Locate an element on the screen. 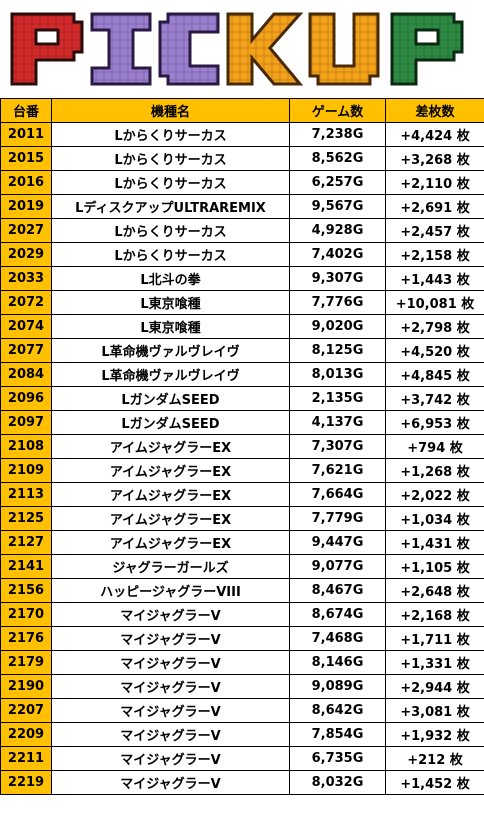 The image size is (484, 826). letter-i-purple is located at coordinates (121, 49).